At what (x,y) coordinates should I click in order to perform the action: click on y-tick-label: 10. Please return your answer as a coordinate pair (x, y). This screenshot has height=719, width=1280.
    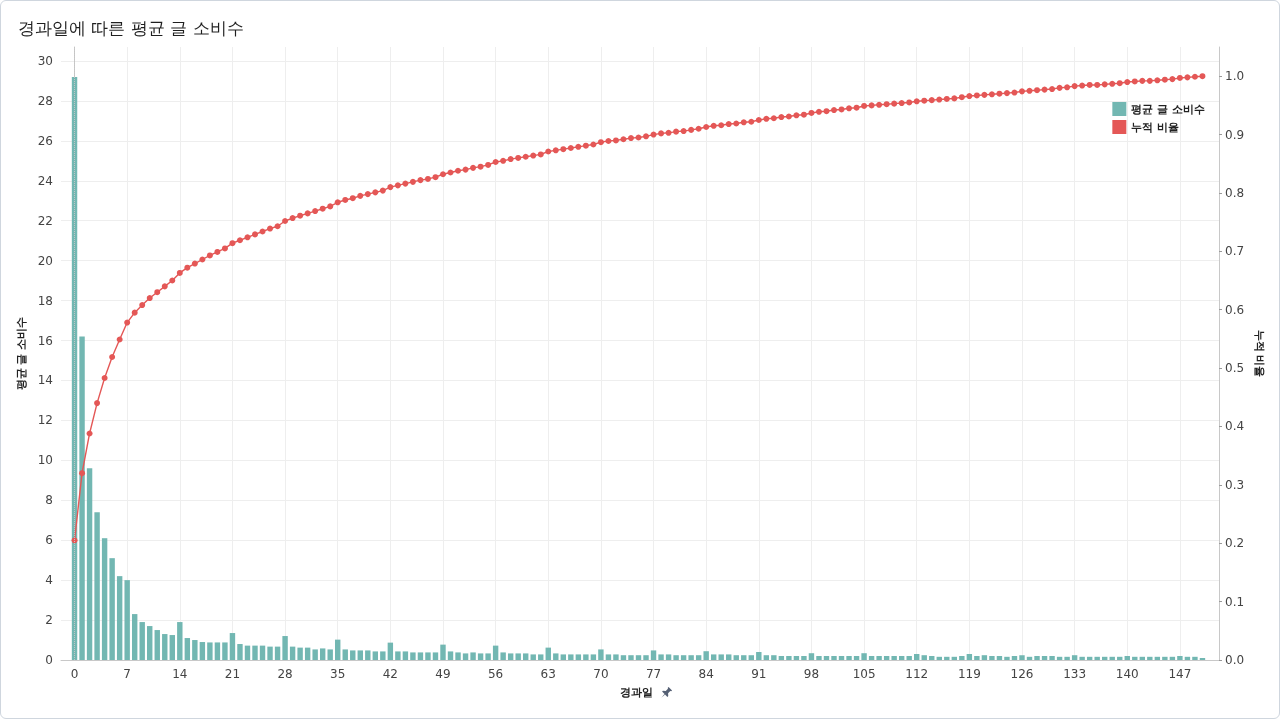
    Looking at the image, I should click on (45, 460).